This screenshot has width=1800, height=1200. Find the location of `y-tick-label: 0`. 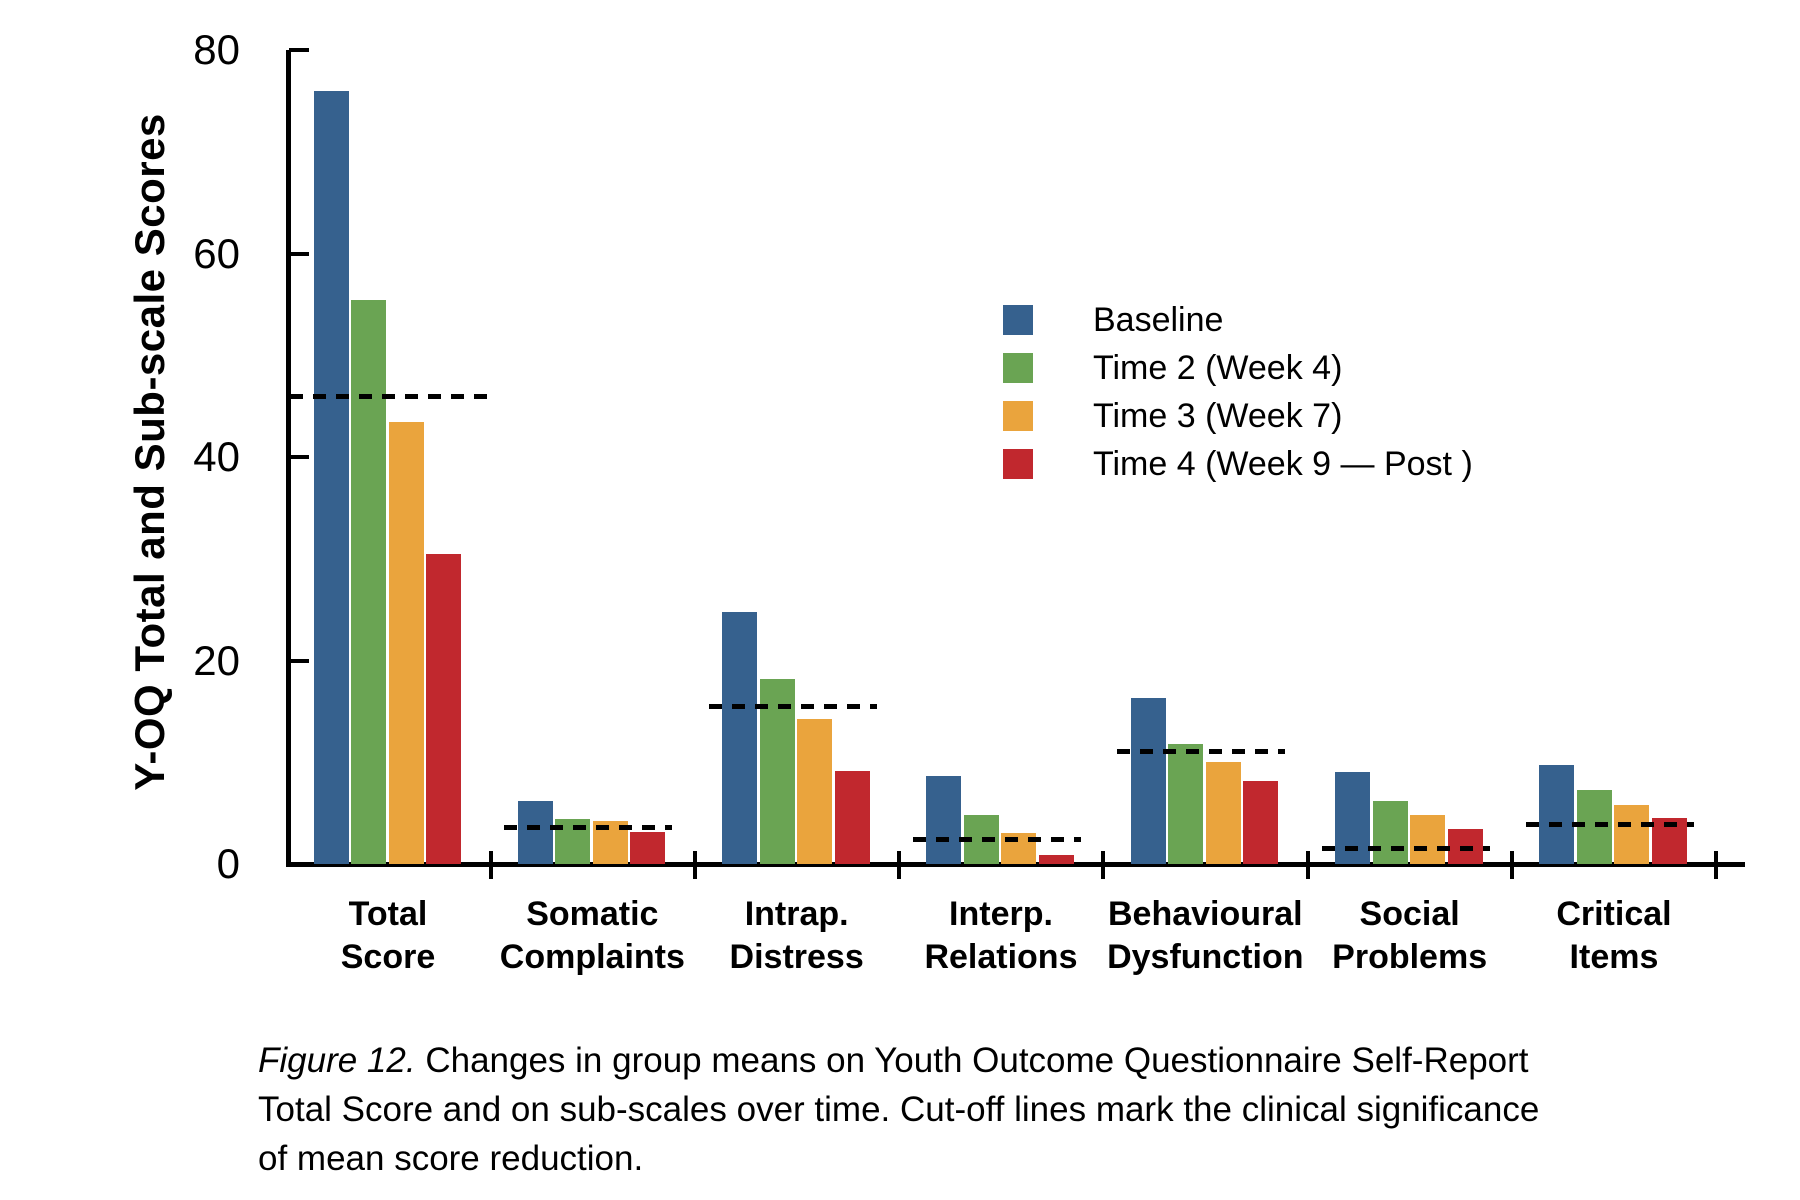

y-tick-label: 0 is located at coordinates (228, 863).